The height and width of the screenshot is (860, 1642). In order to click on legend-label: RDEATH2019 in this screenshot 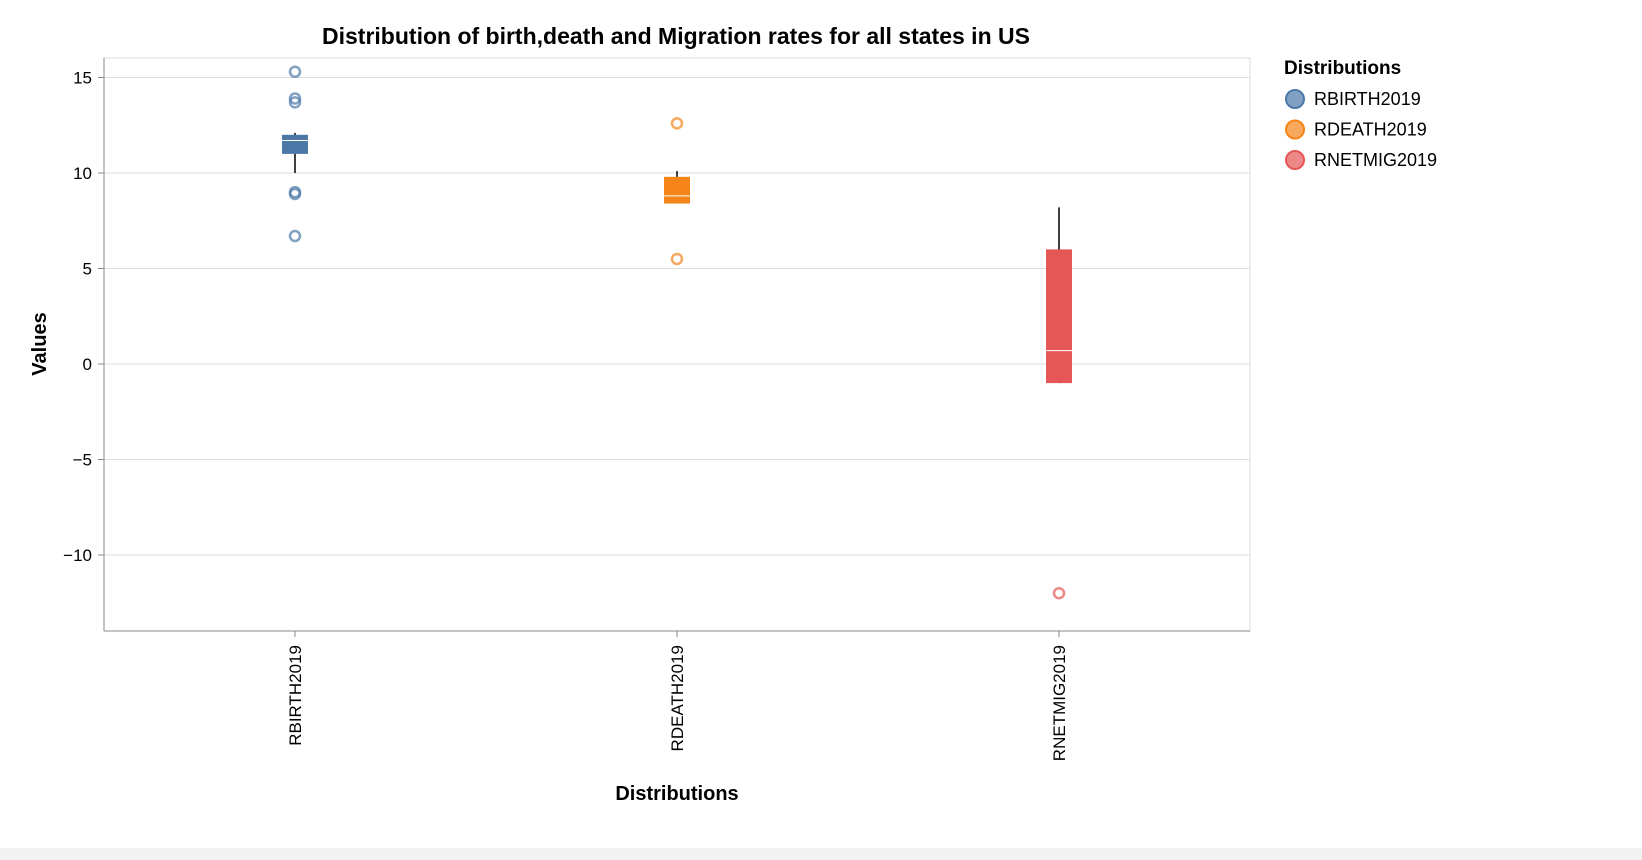, I will do `click(1370, 130)`.